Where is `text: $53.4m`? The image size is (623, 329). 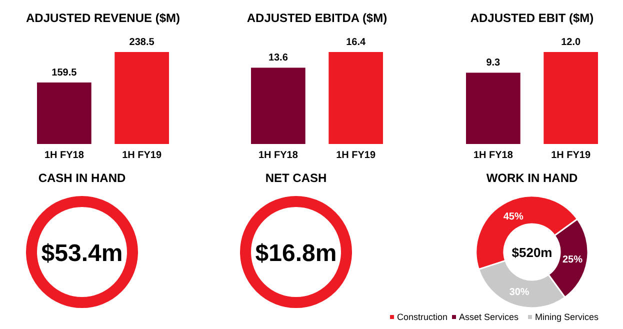
text: $53.4m is located at coordinates (82, 253).